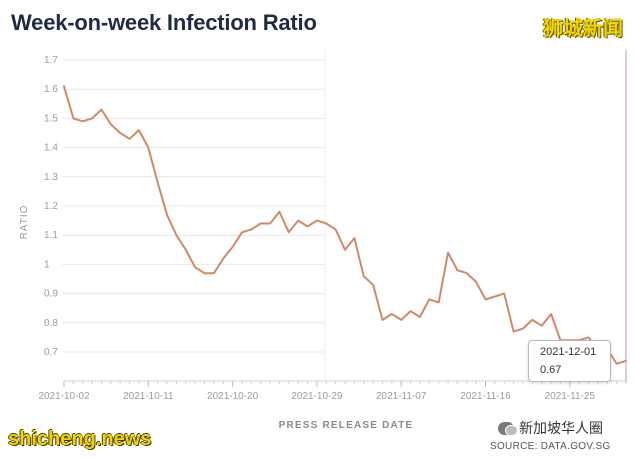 The width and height of the screenshot is (635, 458). I want to click on y-tick-label: 1.6, so click(51, 89).